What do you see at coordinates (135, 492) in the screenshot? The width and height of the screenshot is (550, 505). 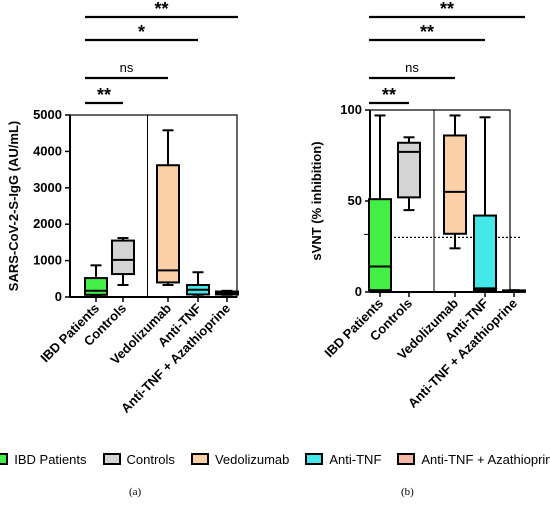 I see `panel-label-a: (a)` at bounding box center [135, 492].